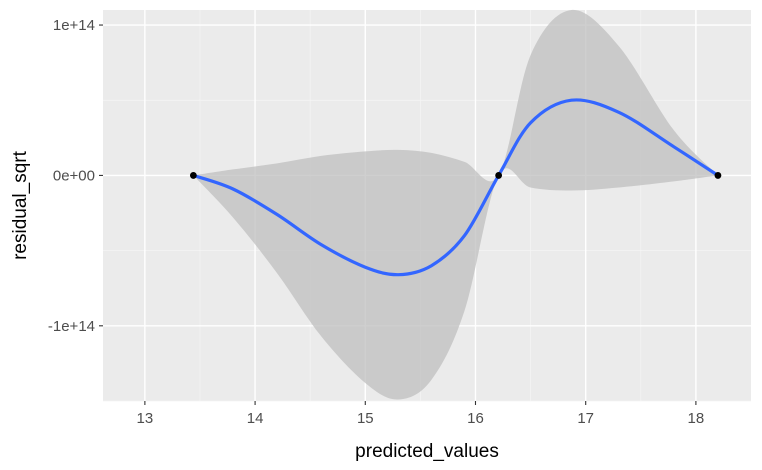 The image size is (762, 470). What do you see at coordinates (145, 418) in the screenshot?
I see `x-tick-label: 13` at bounding box center [145, 418].